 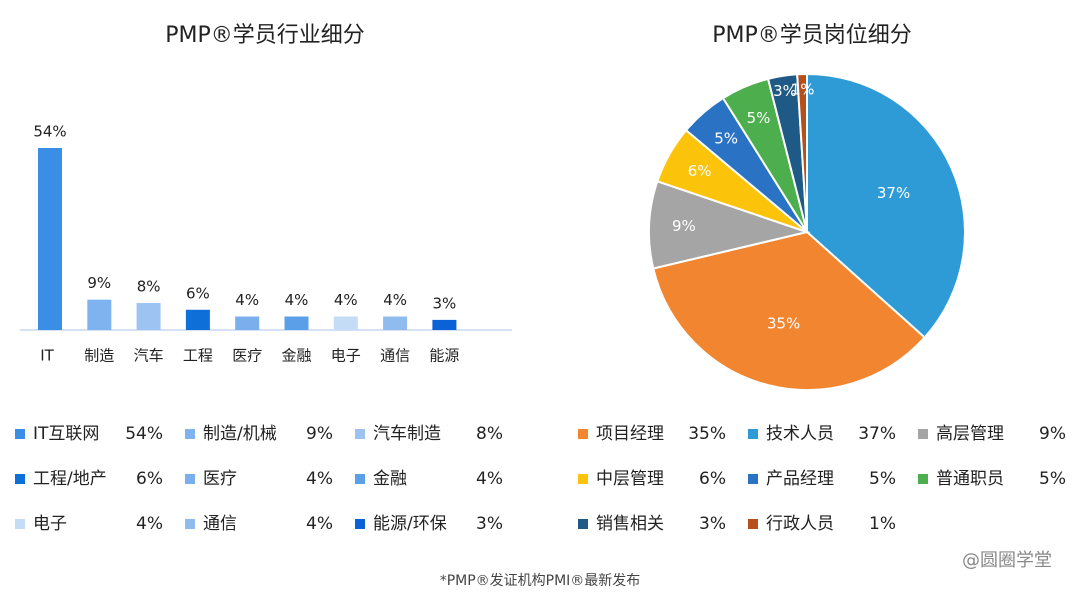 What do you see at coordinates (882, 524) in the screenshot?
I see `legend-value: 1%` at bounding box center [882, 524].